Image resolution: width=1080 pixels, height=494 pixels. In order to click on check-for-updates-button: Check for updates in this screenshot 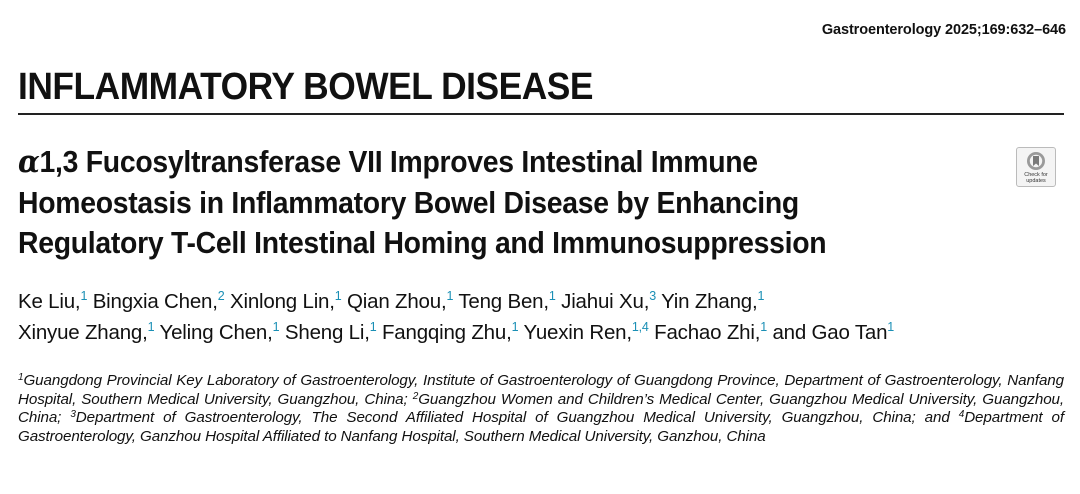, I will do `click(1036, 167)`.